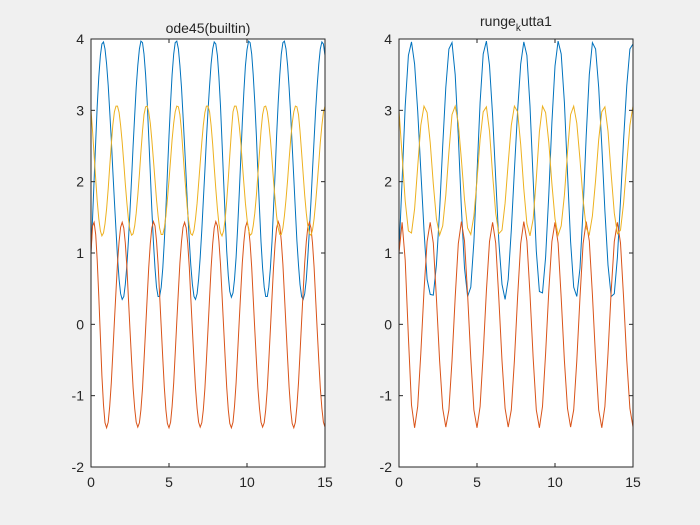  I want to click on title-part: runge, so click(498, 21).